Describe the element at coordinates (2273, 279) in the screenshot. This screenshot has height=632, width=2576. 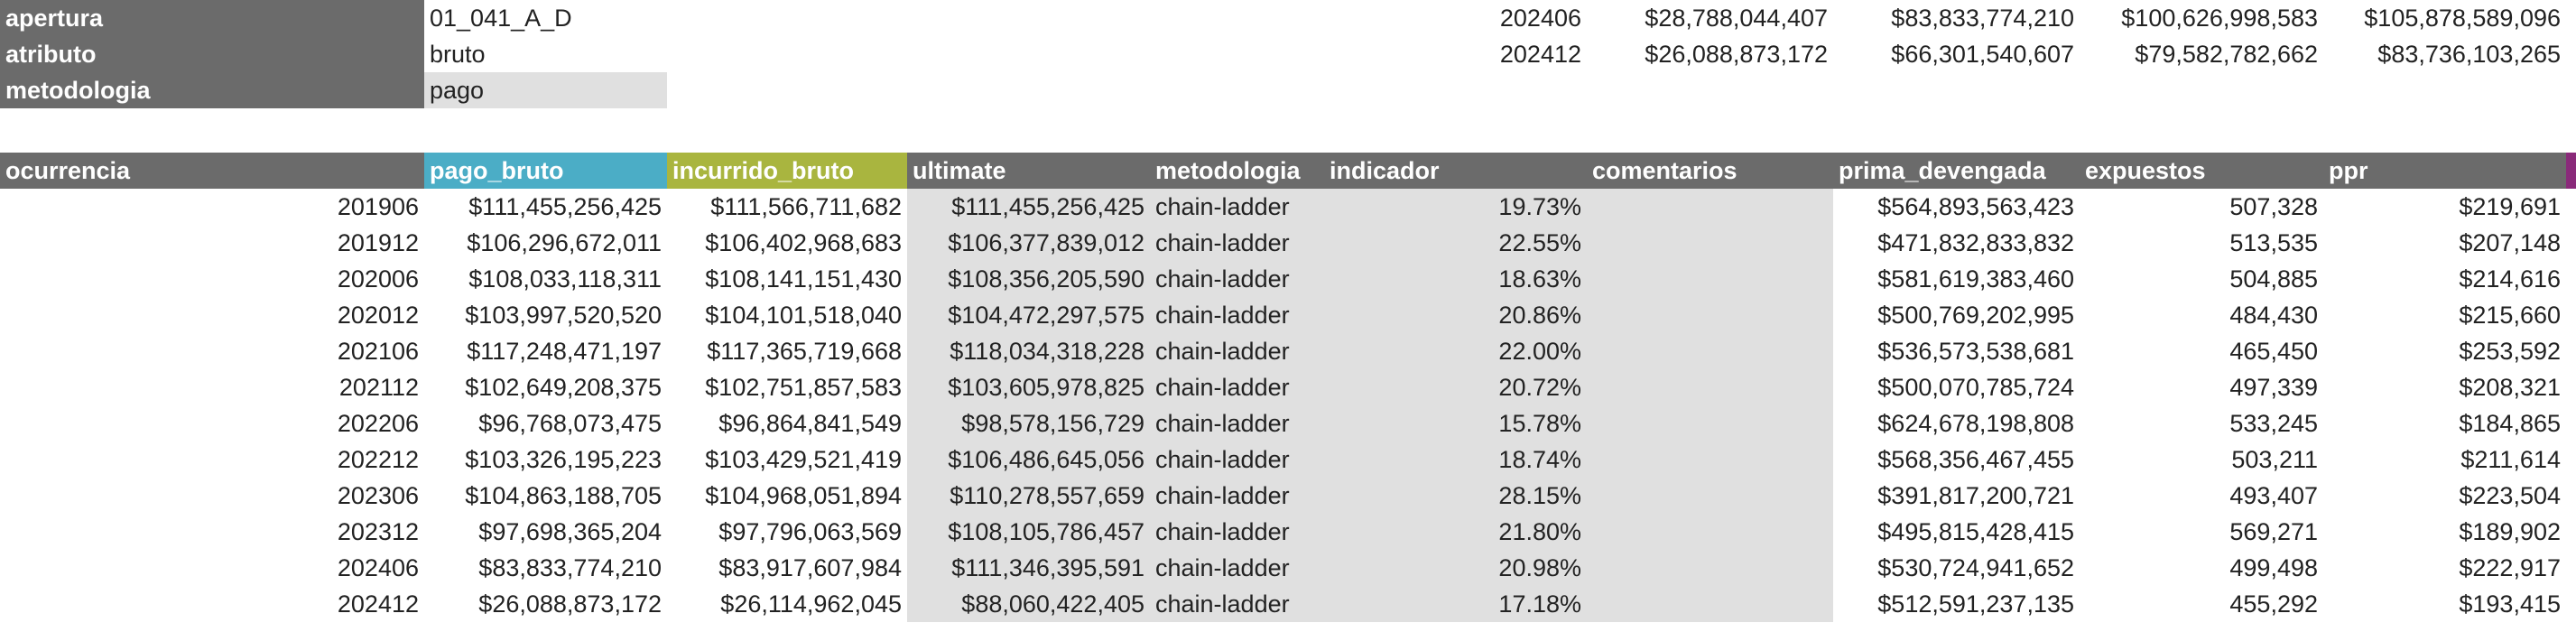
I see `table-cell: 504,885` at that location.